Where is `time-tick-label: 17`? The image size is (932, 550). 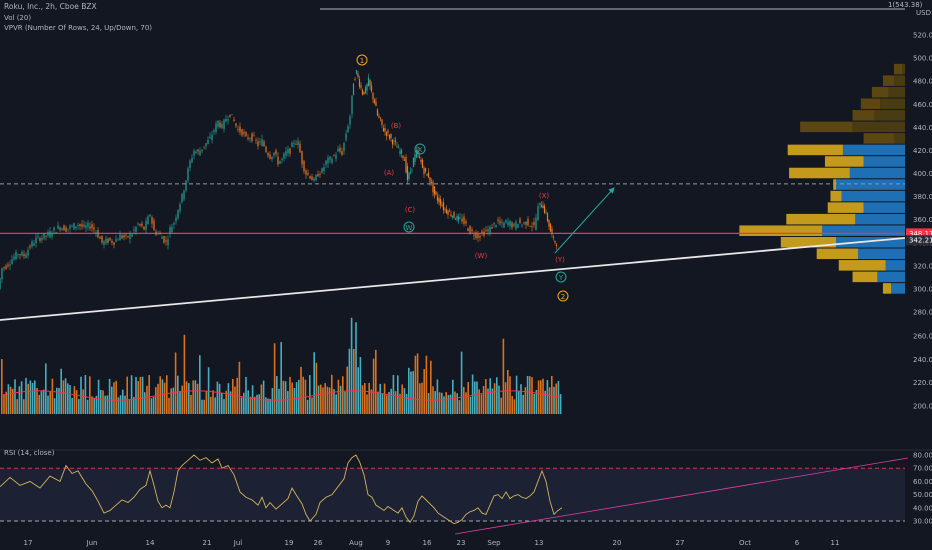
time-tick-label: 17 is located at coordinates (28, 543).